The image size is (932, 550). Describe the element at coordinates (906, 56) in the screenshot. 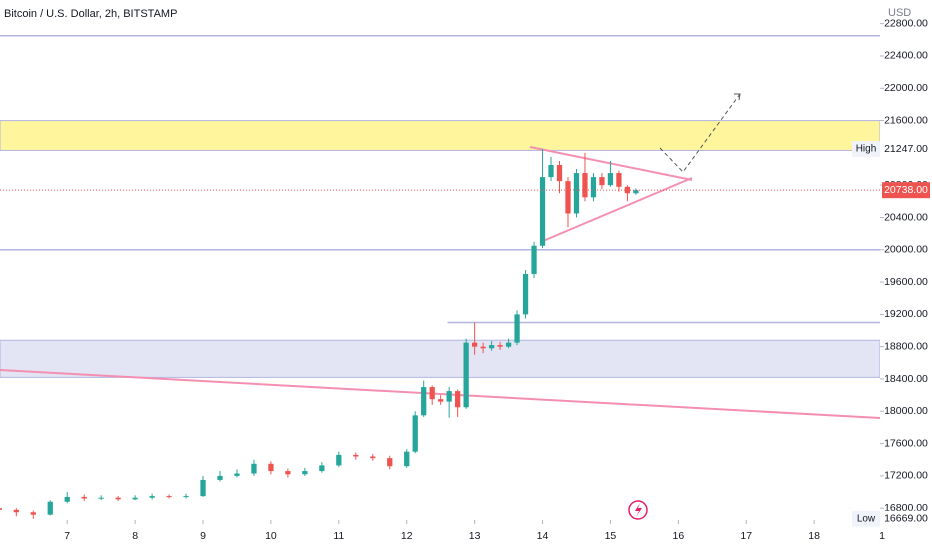

I see `y-tick-label: 22400.00` at that location.